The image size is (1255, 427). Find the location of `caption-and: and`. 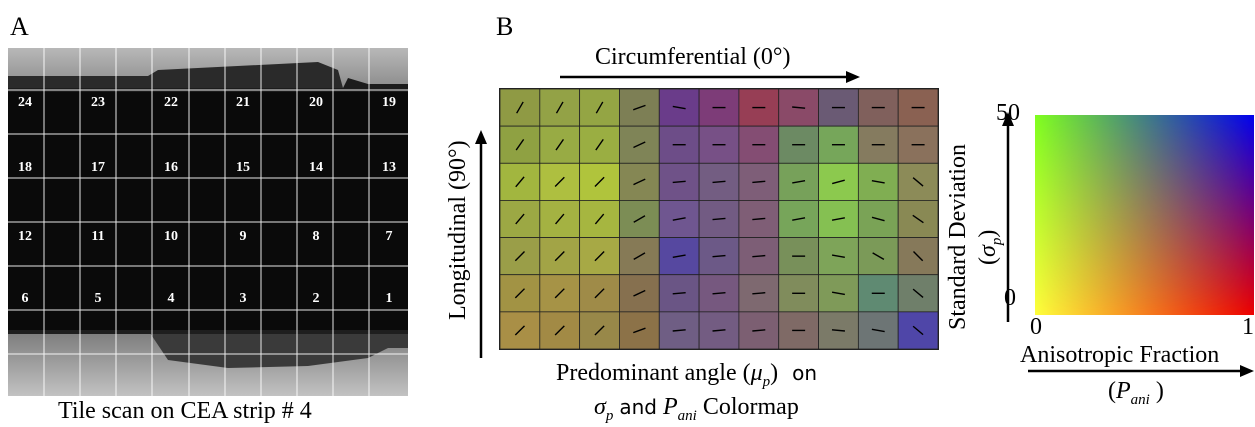

caption-and: and is located at coordinates (638, 407).